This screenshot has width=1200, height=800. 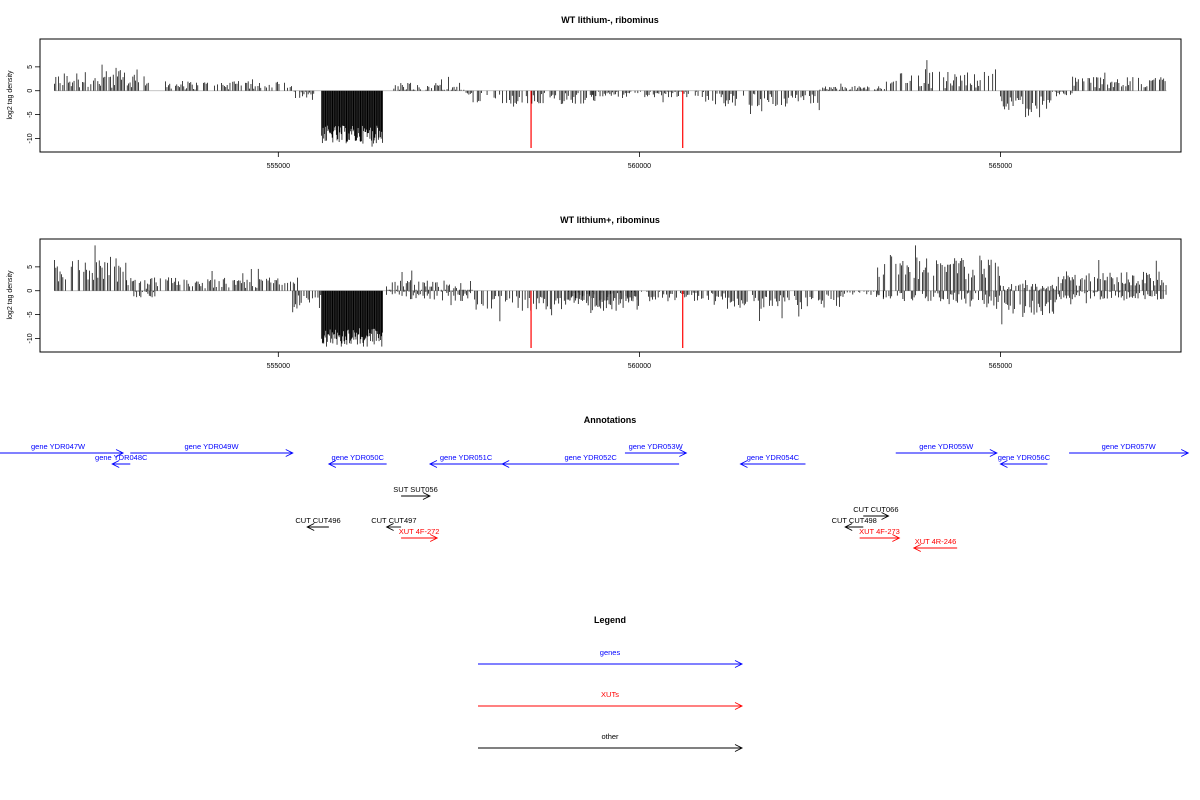 I want to click on annotation-label: CUT CUT066, so click(x=875, y=509).